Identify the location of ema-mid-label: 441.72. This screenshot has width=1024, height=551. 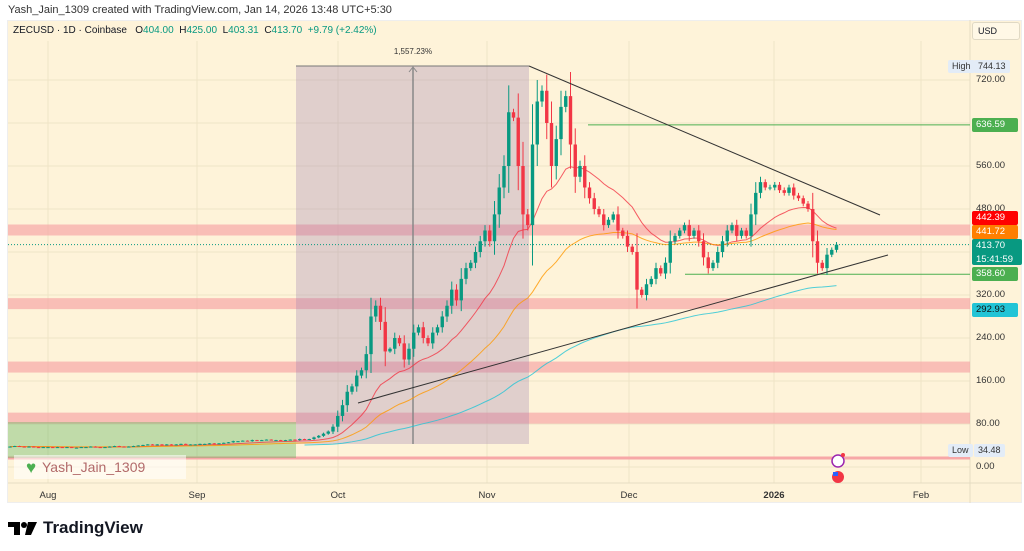
(995, 232).